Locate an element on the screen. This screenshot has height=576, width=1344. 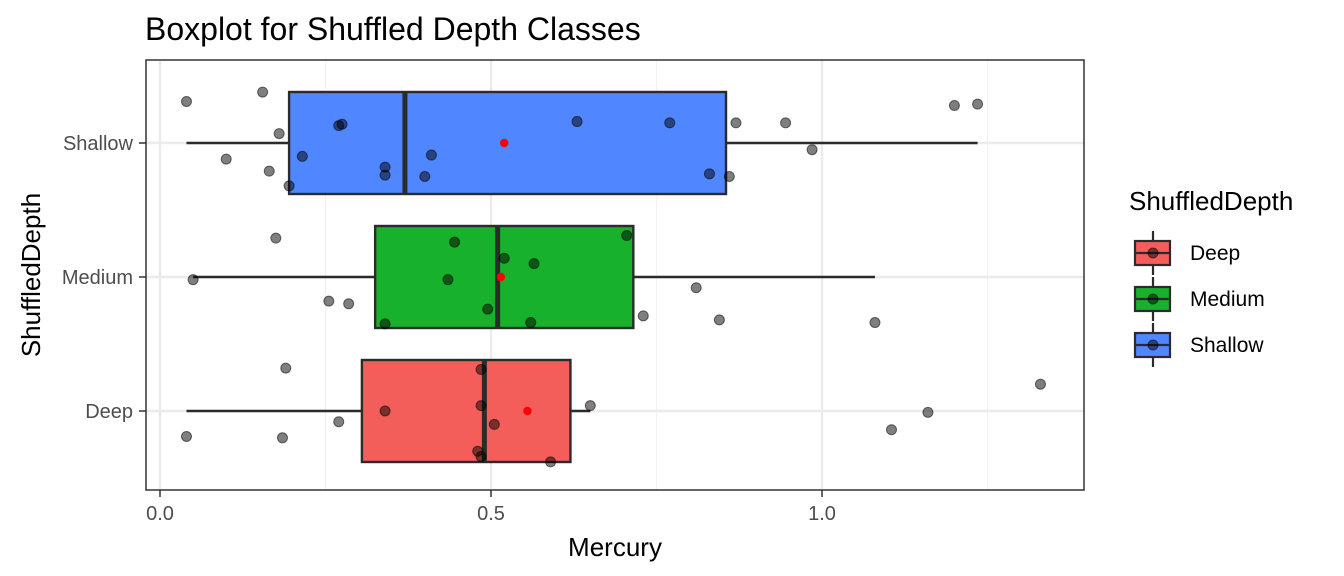
x-axis: 0.0 0.5 1.0 is located at coordinates (491, 507).